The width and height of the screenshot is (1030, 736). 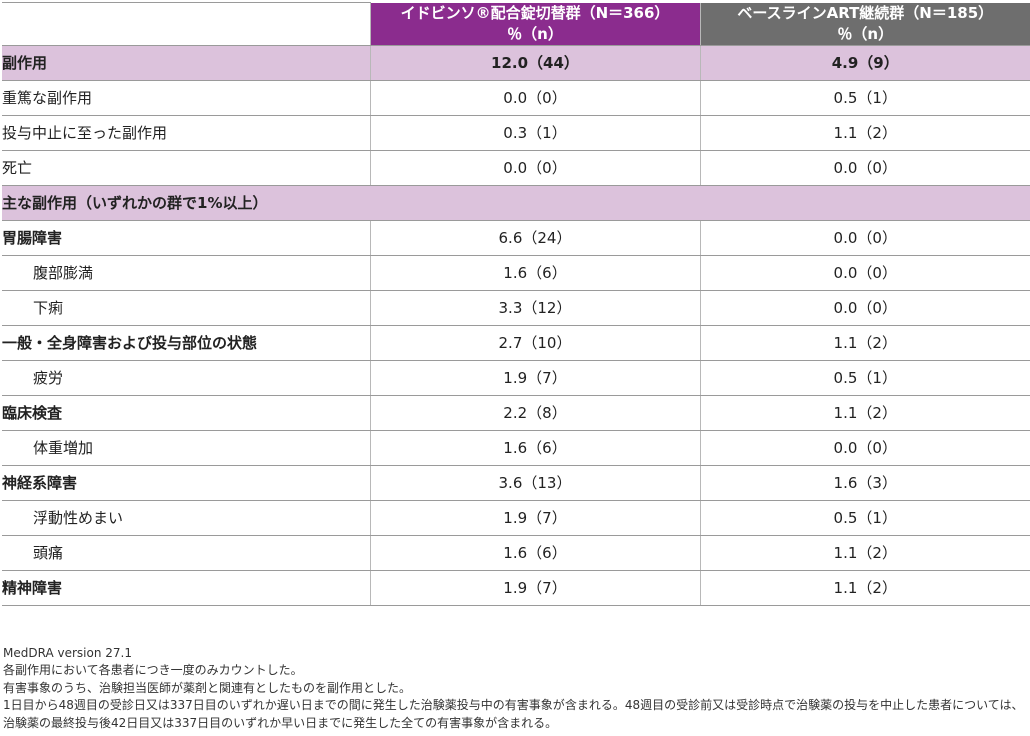 I want to click on row-value-switch: 2.2（8）, so click(x=534, y=413).